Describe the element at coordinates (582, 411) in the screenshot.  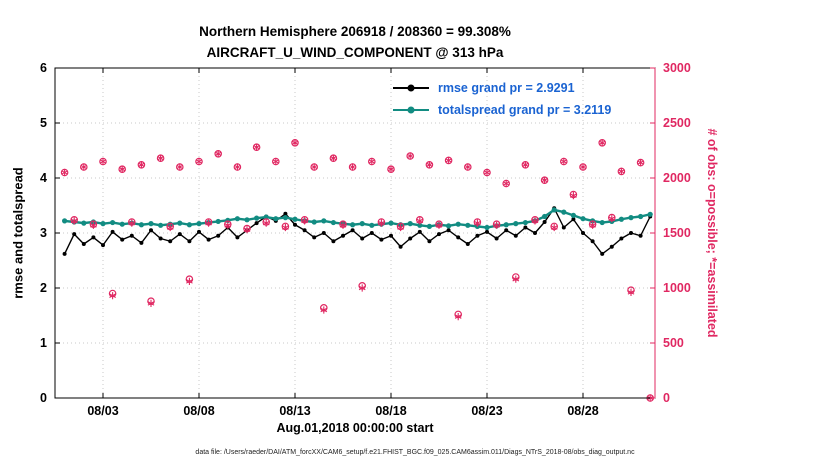
I see `svg-text: 08/28` at that location.